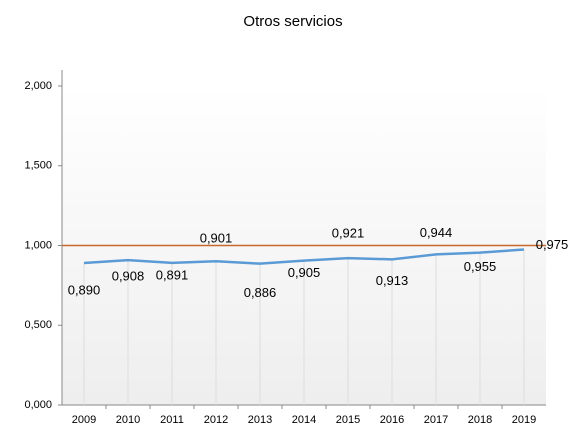 The height and width of the screenshot is (425, 586). Describe the element at coordinates (260, 292) in the screenshot. I see `value-label: 0,886` at that location.